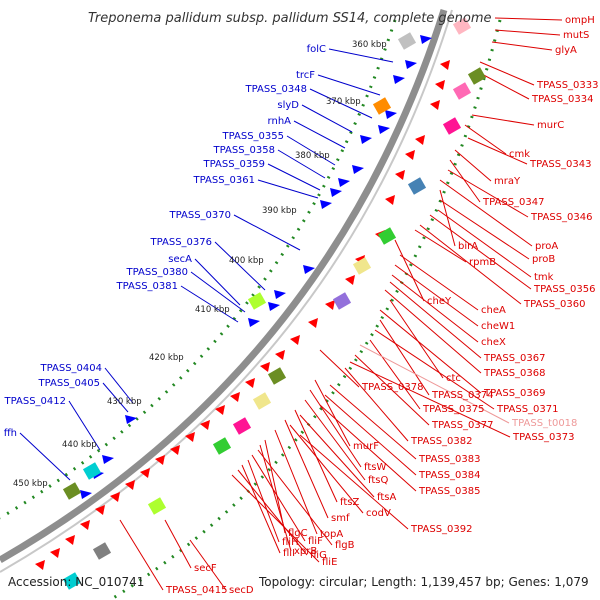 The height and width of the screenshot is (600, 600). Describe the element at coordinates (345, 545) in the screenshot. I see `reverse-gene-label: flgB` at that location.